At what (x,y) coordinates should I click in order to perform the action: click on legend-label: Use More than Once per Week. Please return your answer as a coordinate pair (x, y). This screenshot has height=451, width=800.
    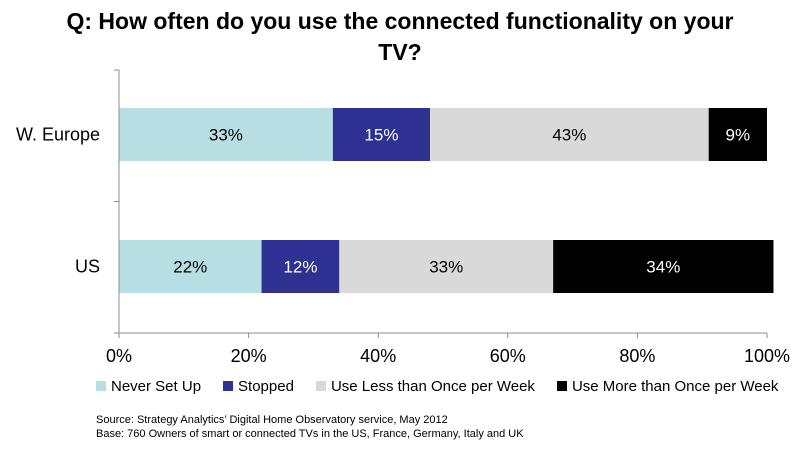
    Looking at the image, I should click on (675, 386).